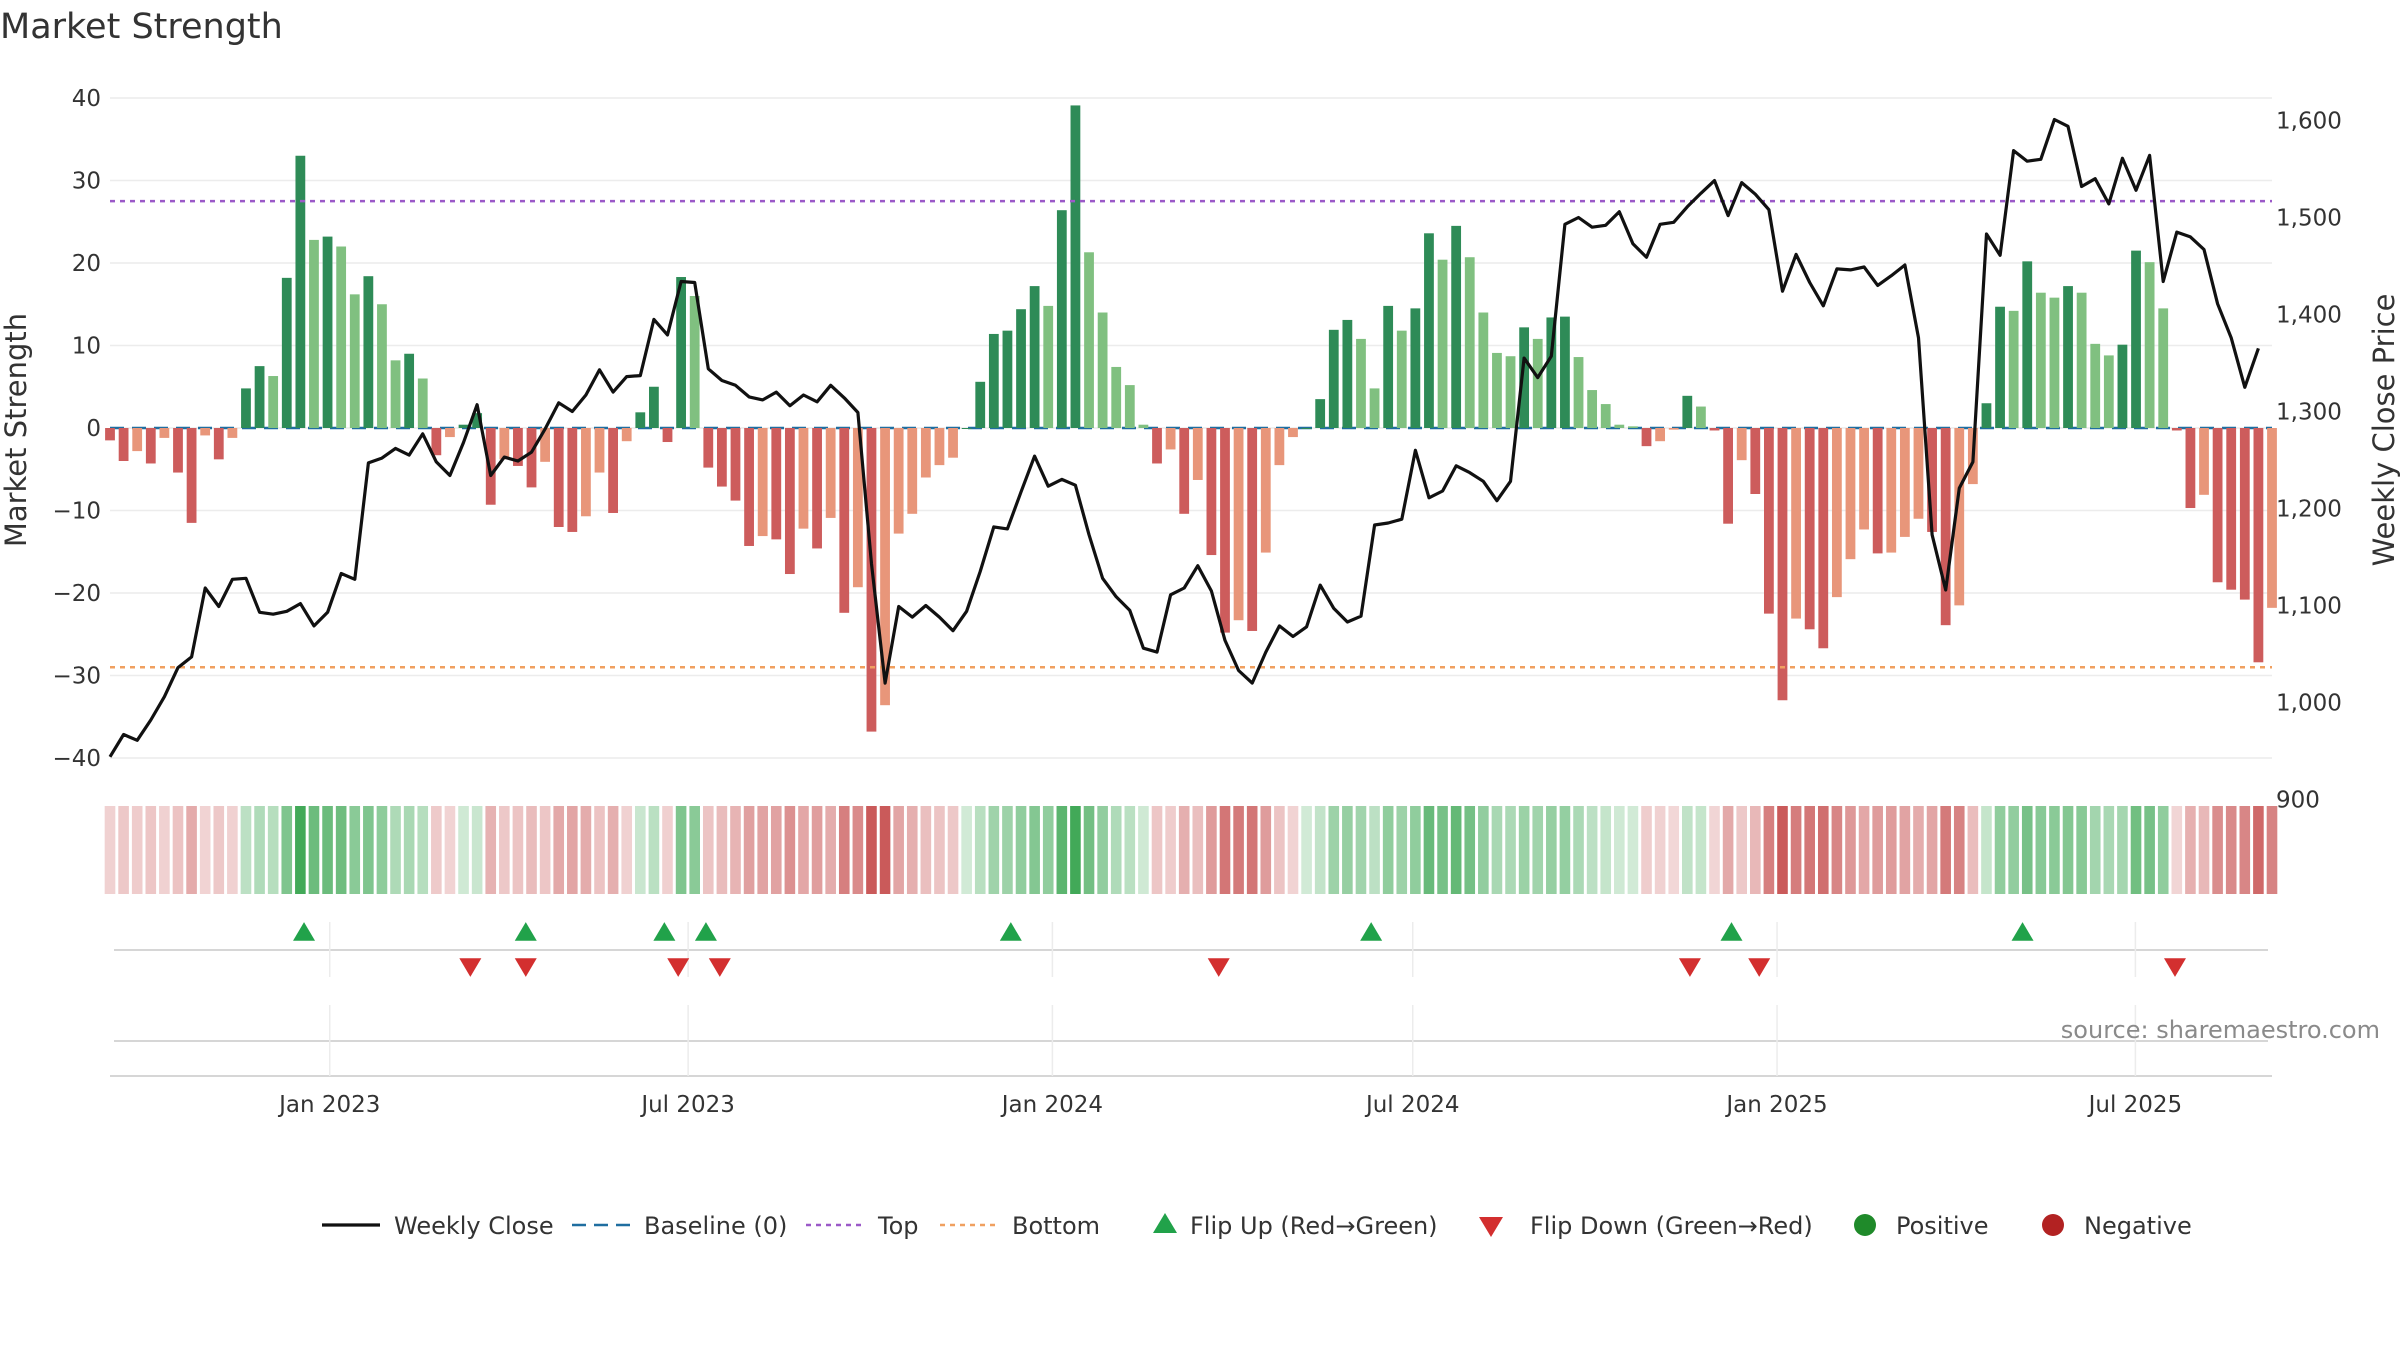 The height and width of the screenshot is (1350, 2400). Describe the element at coordinates (2309, 704) in the screenshot. I see `y2-tick-label: 1,000` at that location.